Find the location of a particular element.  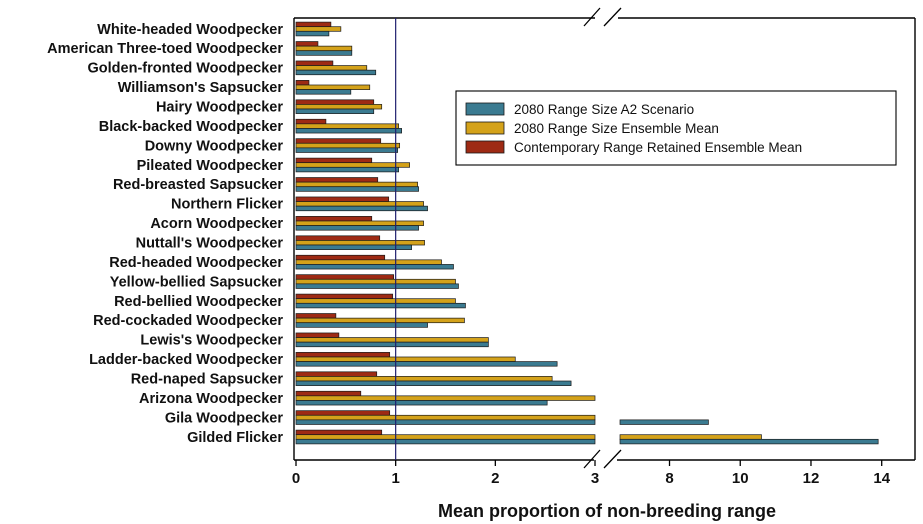

x-tick-label: 1 is located at coordinates (395, 478).